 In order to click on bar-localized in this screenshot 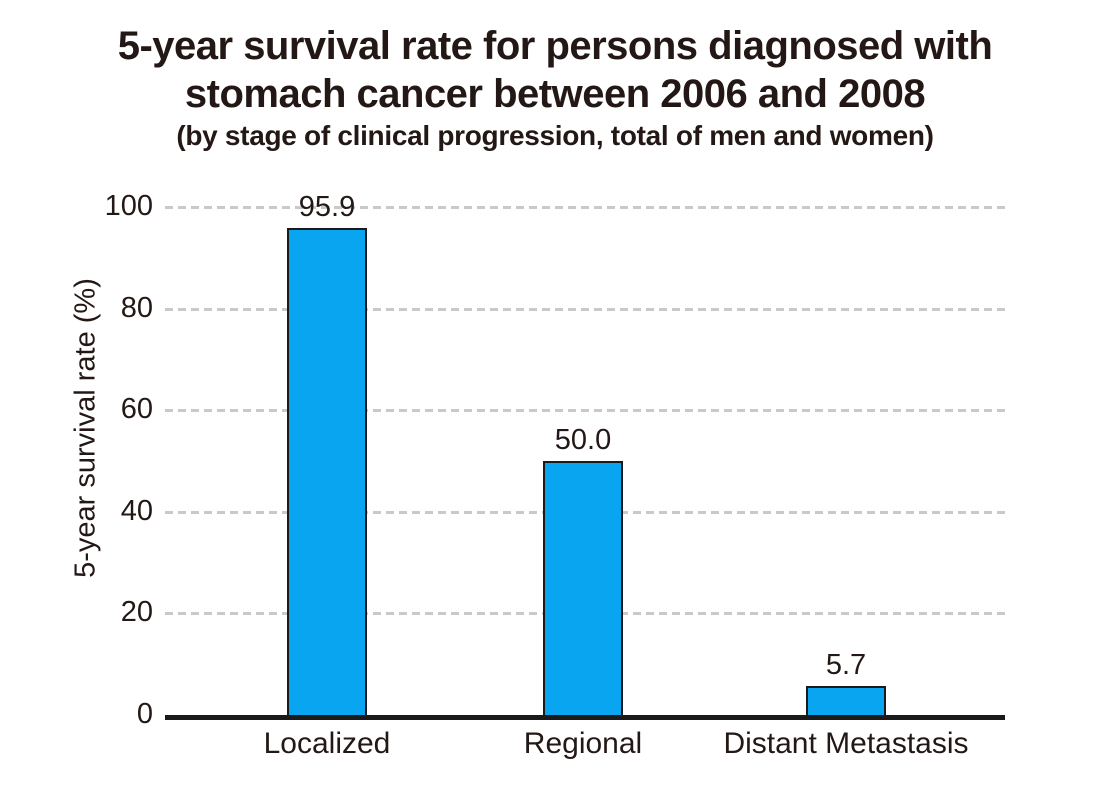, I will do `click(327, 471)`.